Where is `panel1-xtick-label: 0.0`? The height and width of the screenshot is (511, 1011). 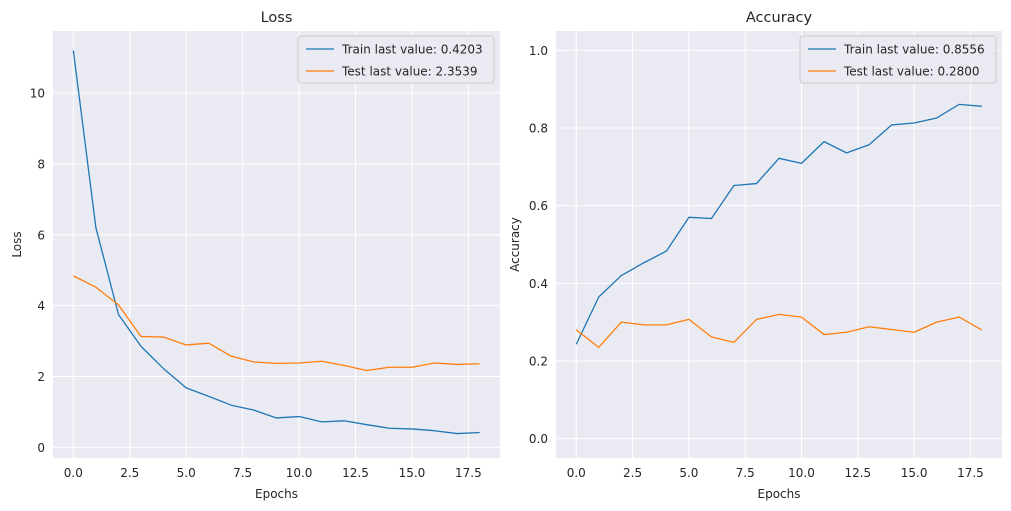
panel1-xtick-label: 0.0 is located at coordinates (73, 473).